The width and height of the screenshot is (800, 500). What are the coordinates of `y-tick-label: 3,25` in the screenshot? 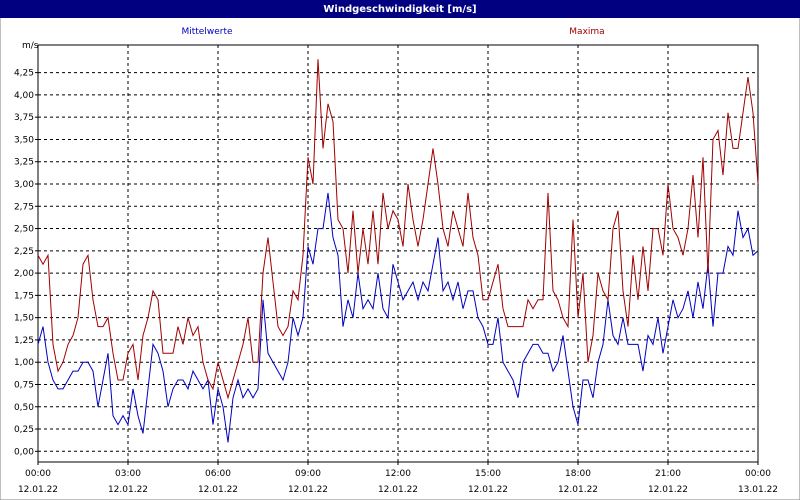 It's located at (24, 163).